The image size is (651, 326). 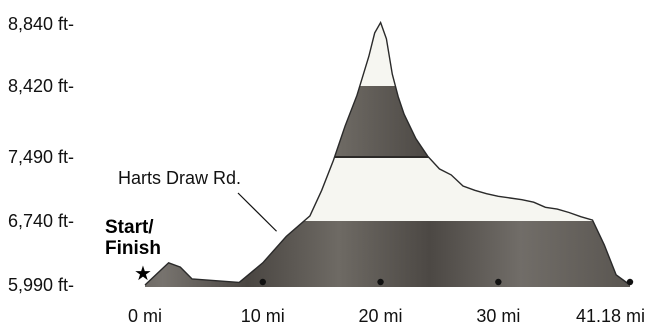 I want to click on y-tick-label: 5,990 ft-, so click(x=41, y=285).